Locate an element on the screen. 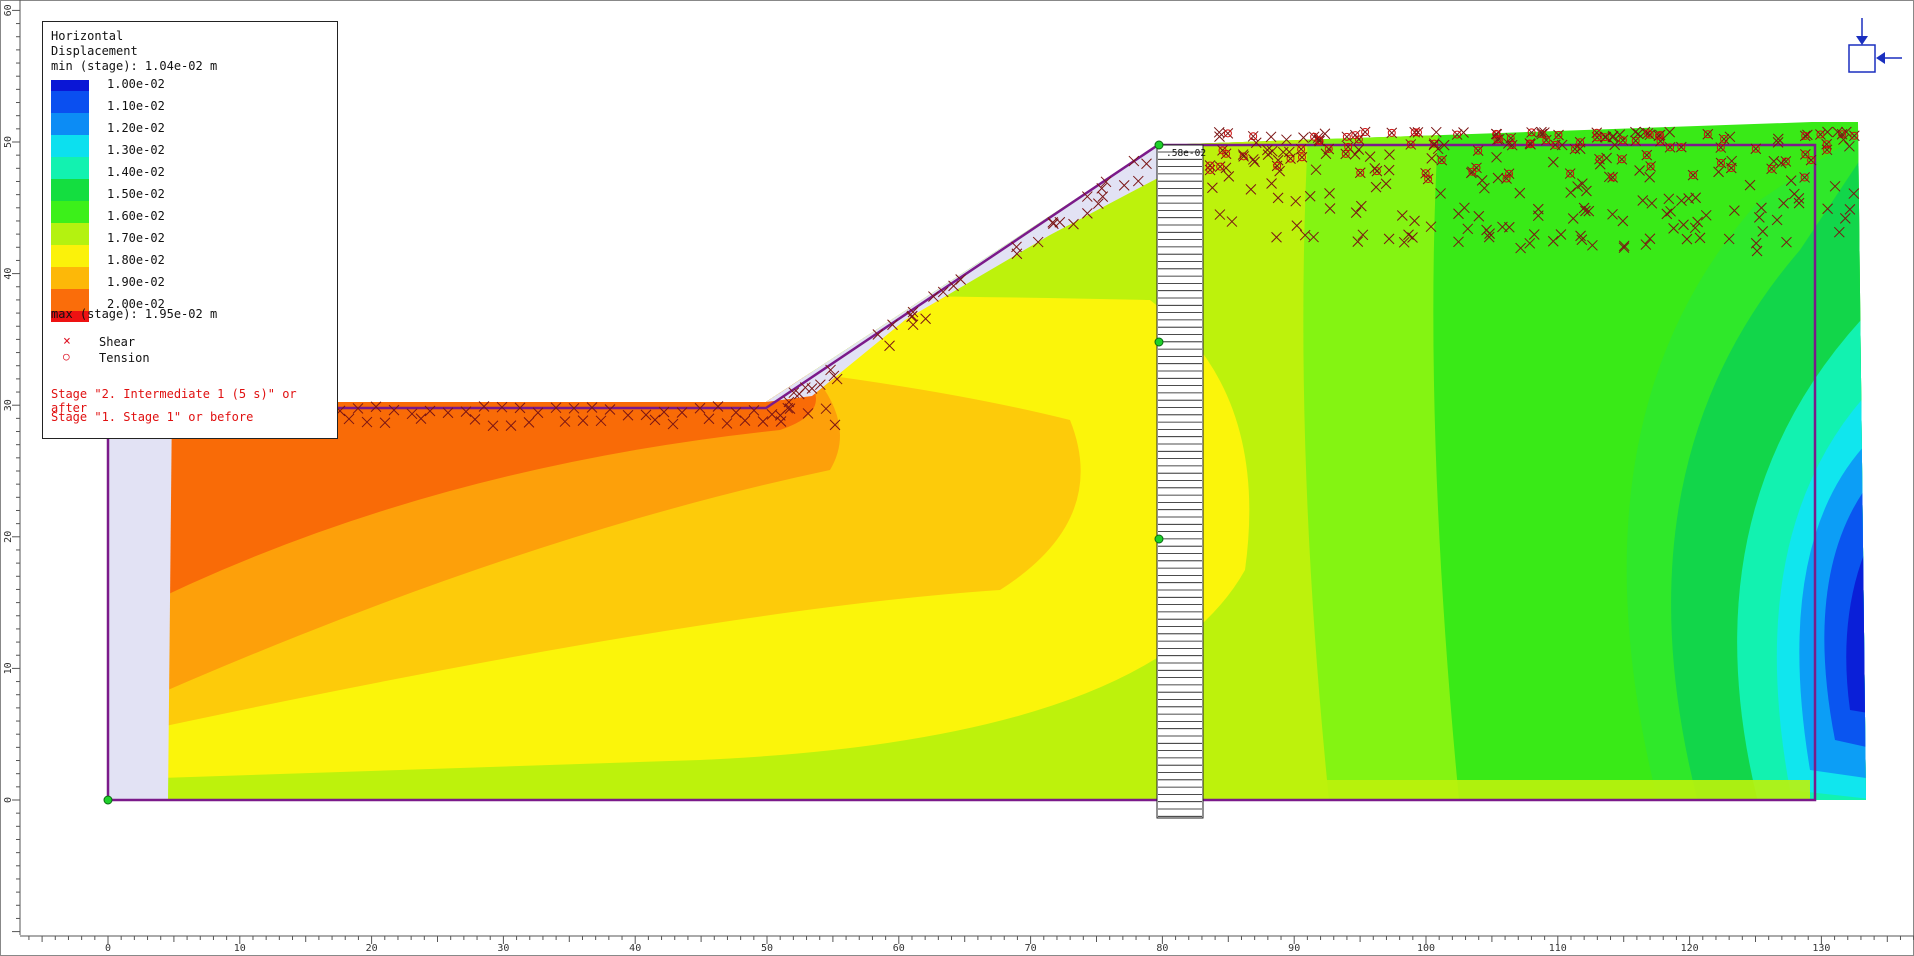 Image resolution: width=1914 pixels, height=956 pixels. x-tick-label: 50 is located at coordinates (767, 948).